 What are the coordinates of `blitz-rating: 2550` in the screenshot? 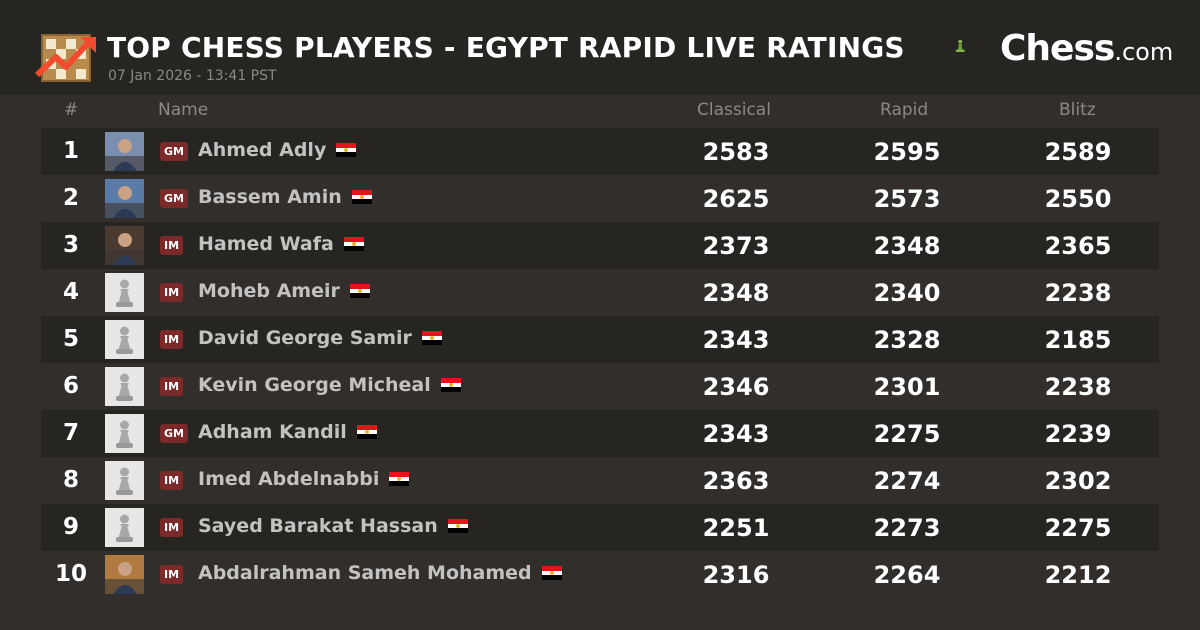 It's located at (1078, 199).